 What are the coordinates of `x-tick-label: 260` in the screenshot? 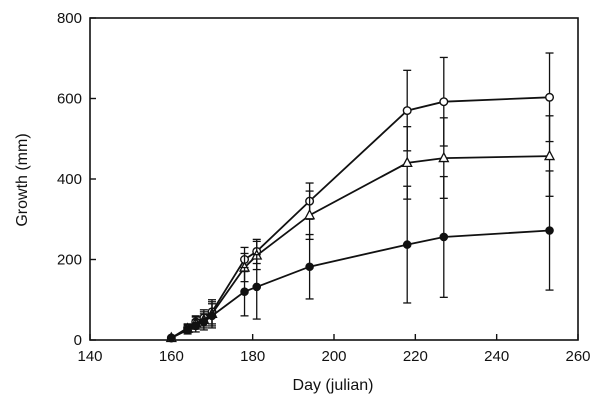 It's located at (577, 356).